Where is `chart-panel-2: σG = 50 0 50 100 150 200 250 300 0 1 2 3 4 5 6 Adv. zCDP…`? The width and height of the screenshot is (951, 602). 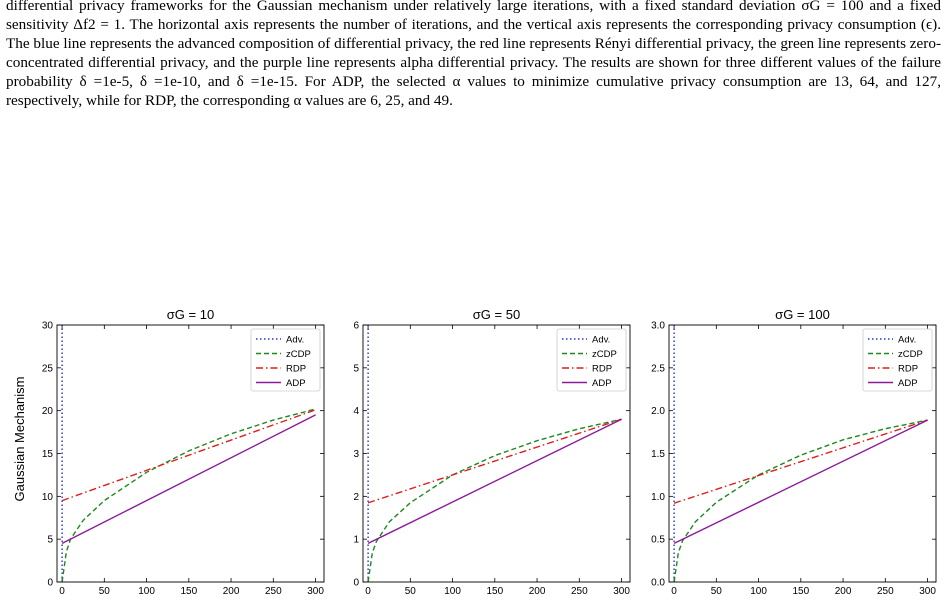
chart-panel-2: σG = 50 0 50 100 150 200 250 300 0 1 2 3 4 5 6 Adv. zCDP… is located at coordinates (492, 452).